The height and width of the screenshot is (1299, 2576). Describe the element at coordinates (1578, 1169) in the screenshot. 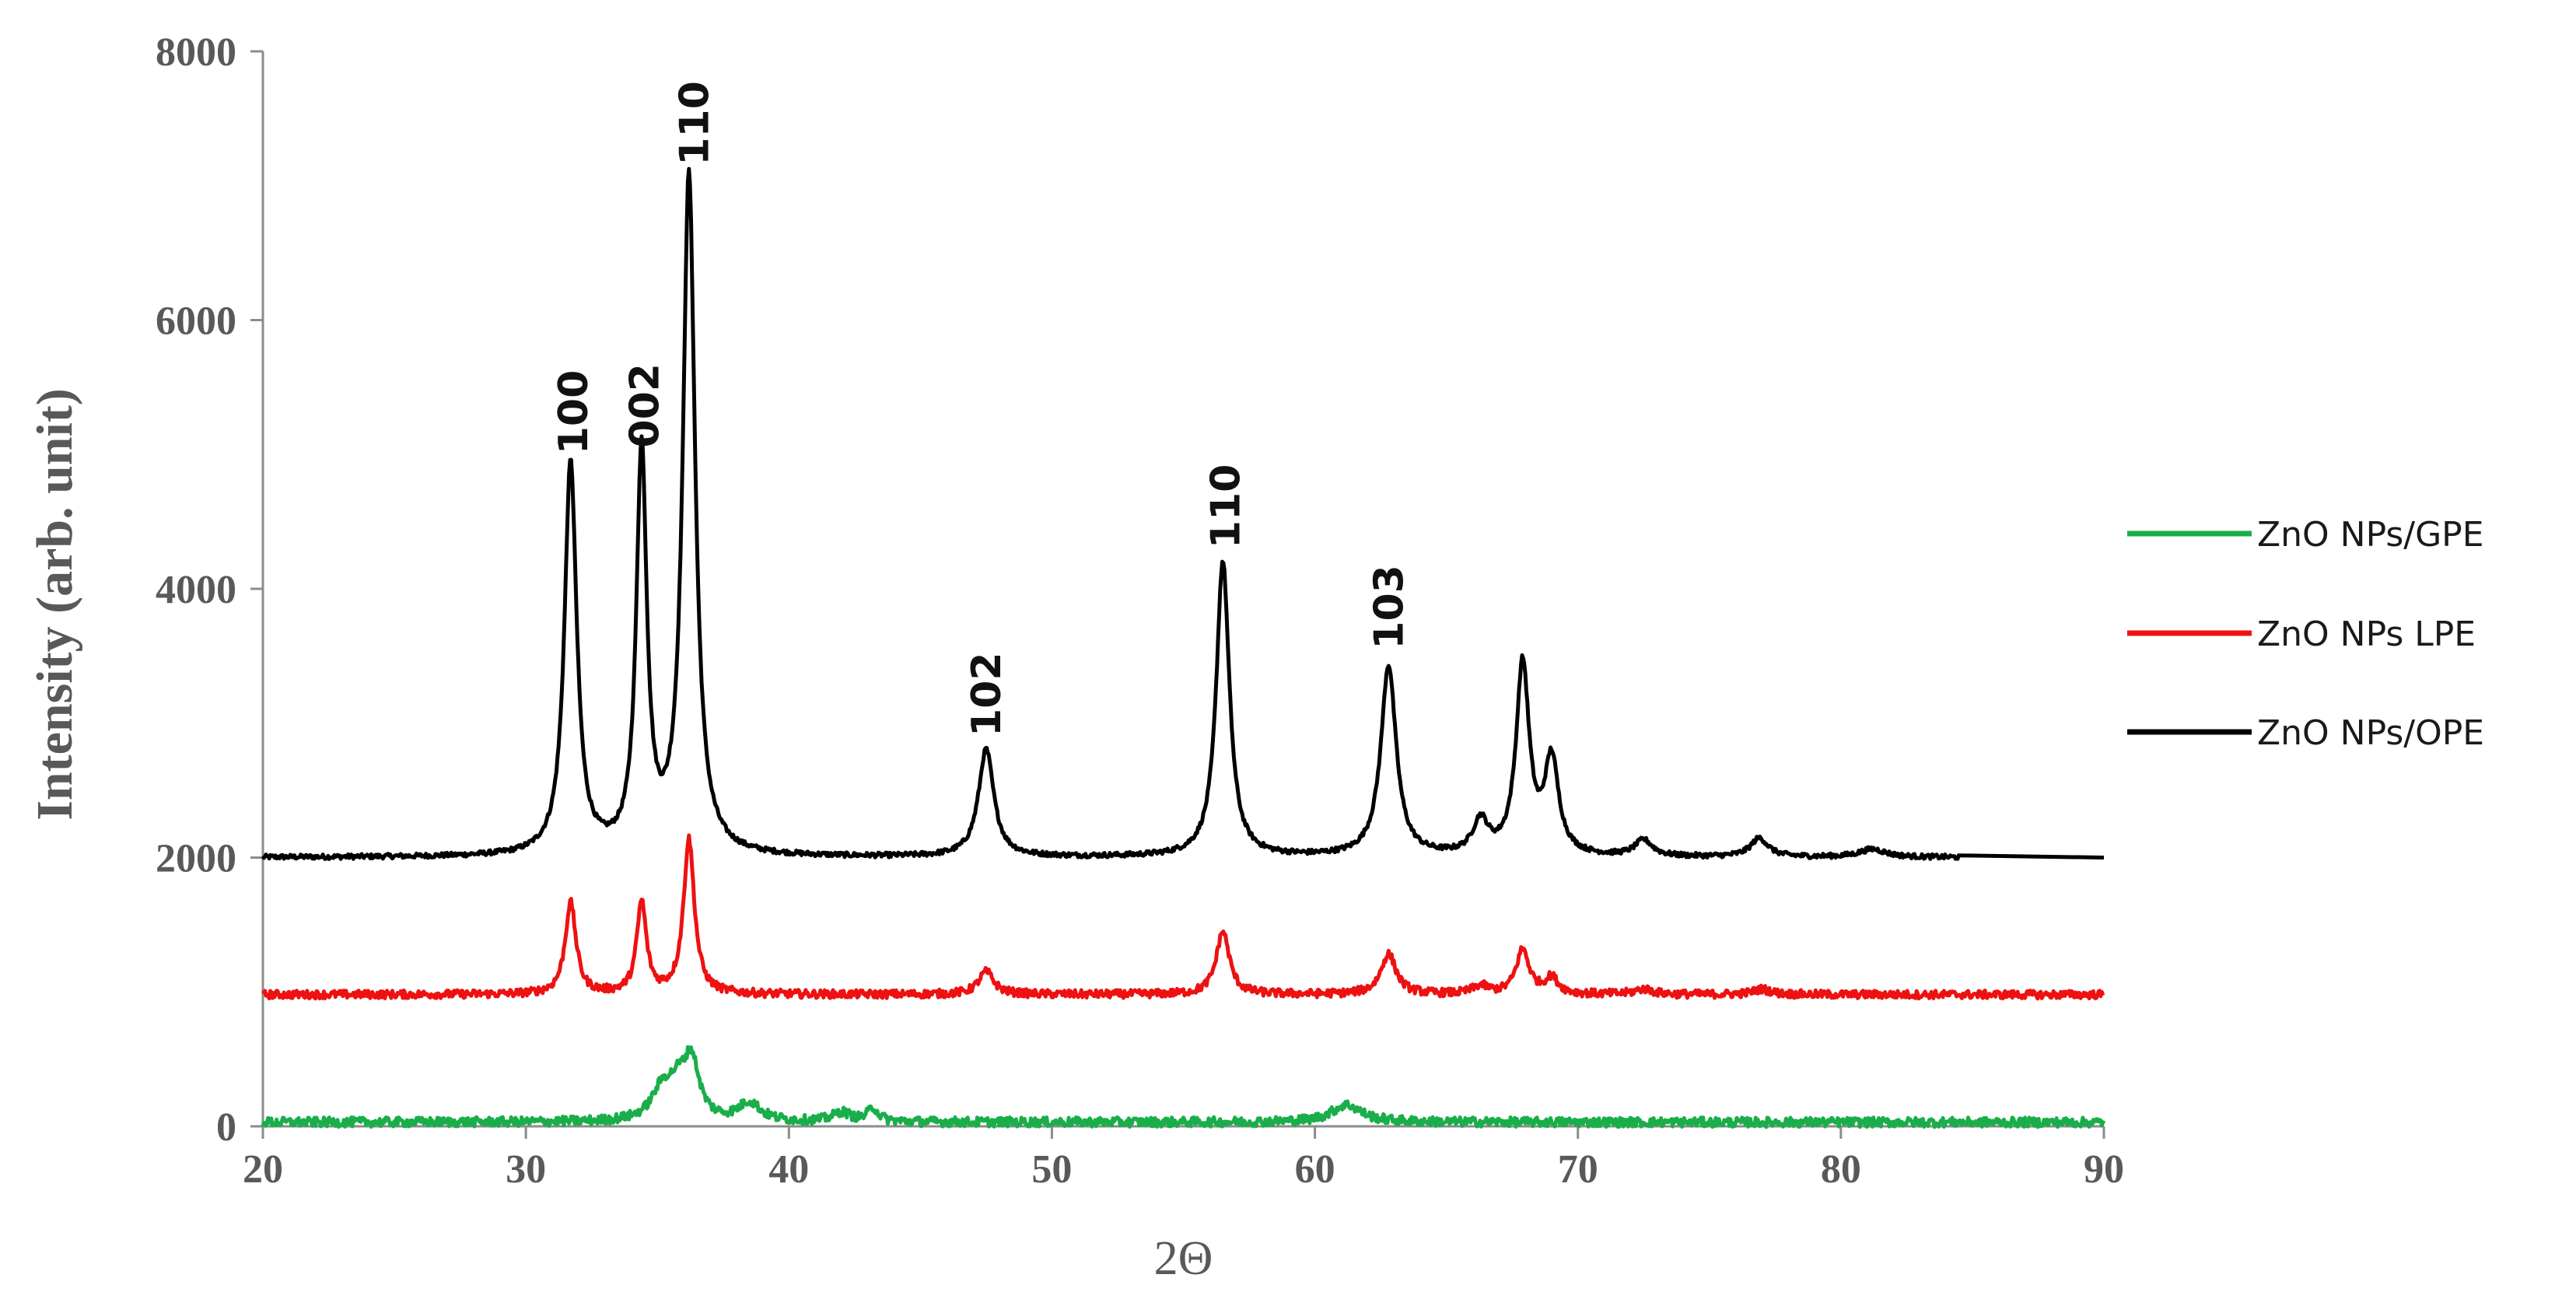

I see `x-tick-label: 70` at that location.